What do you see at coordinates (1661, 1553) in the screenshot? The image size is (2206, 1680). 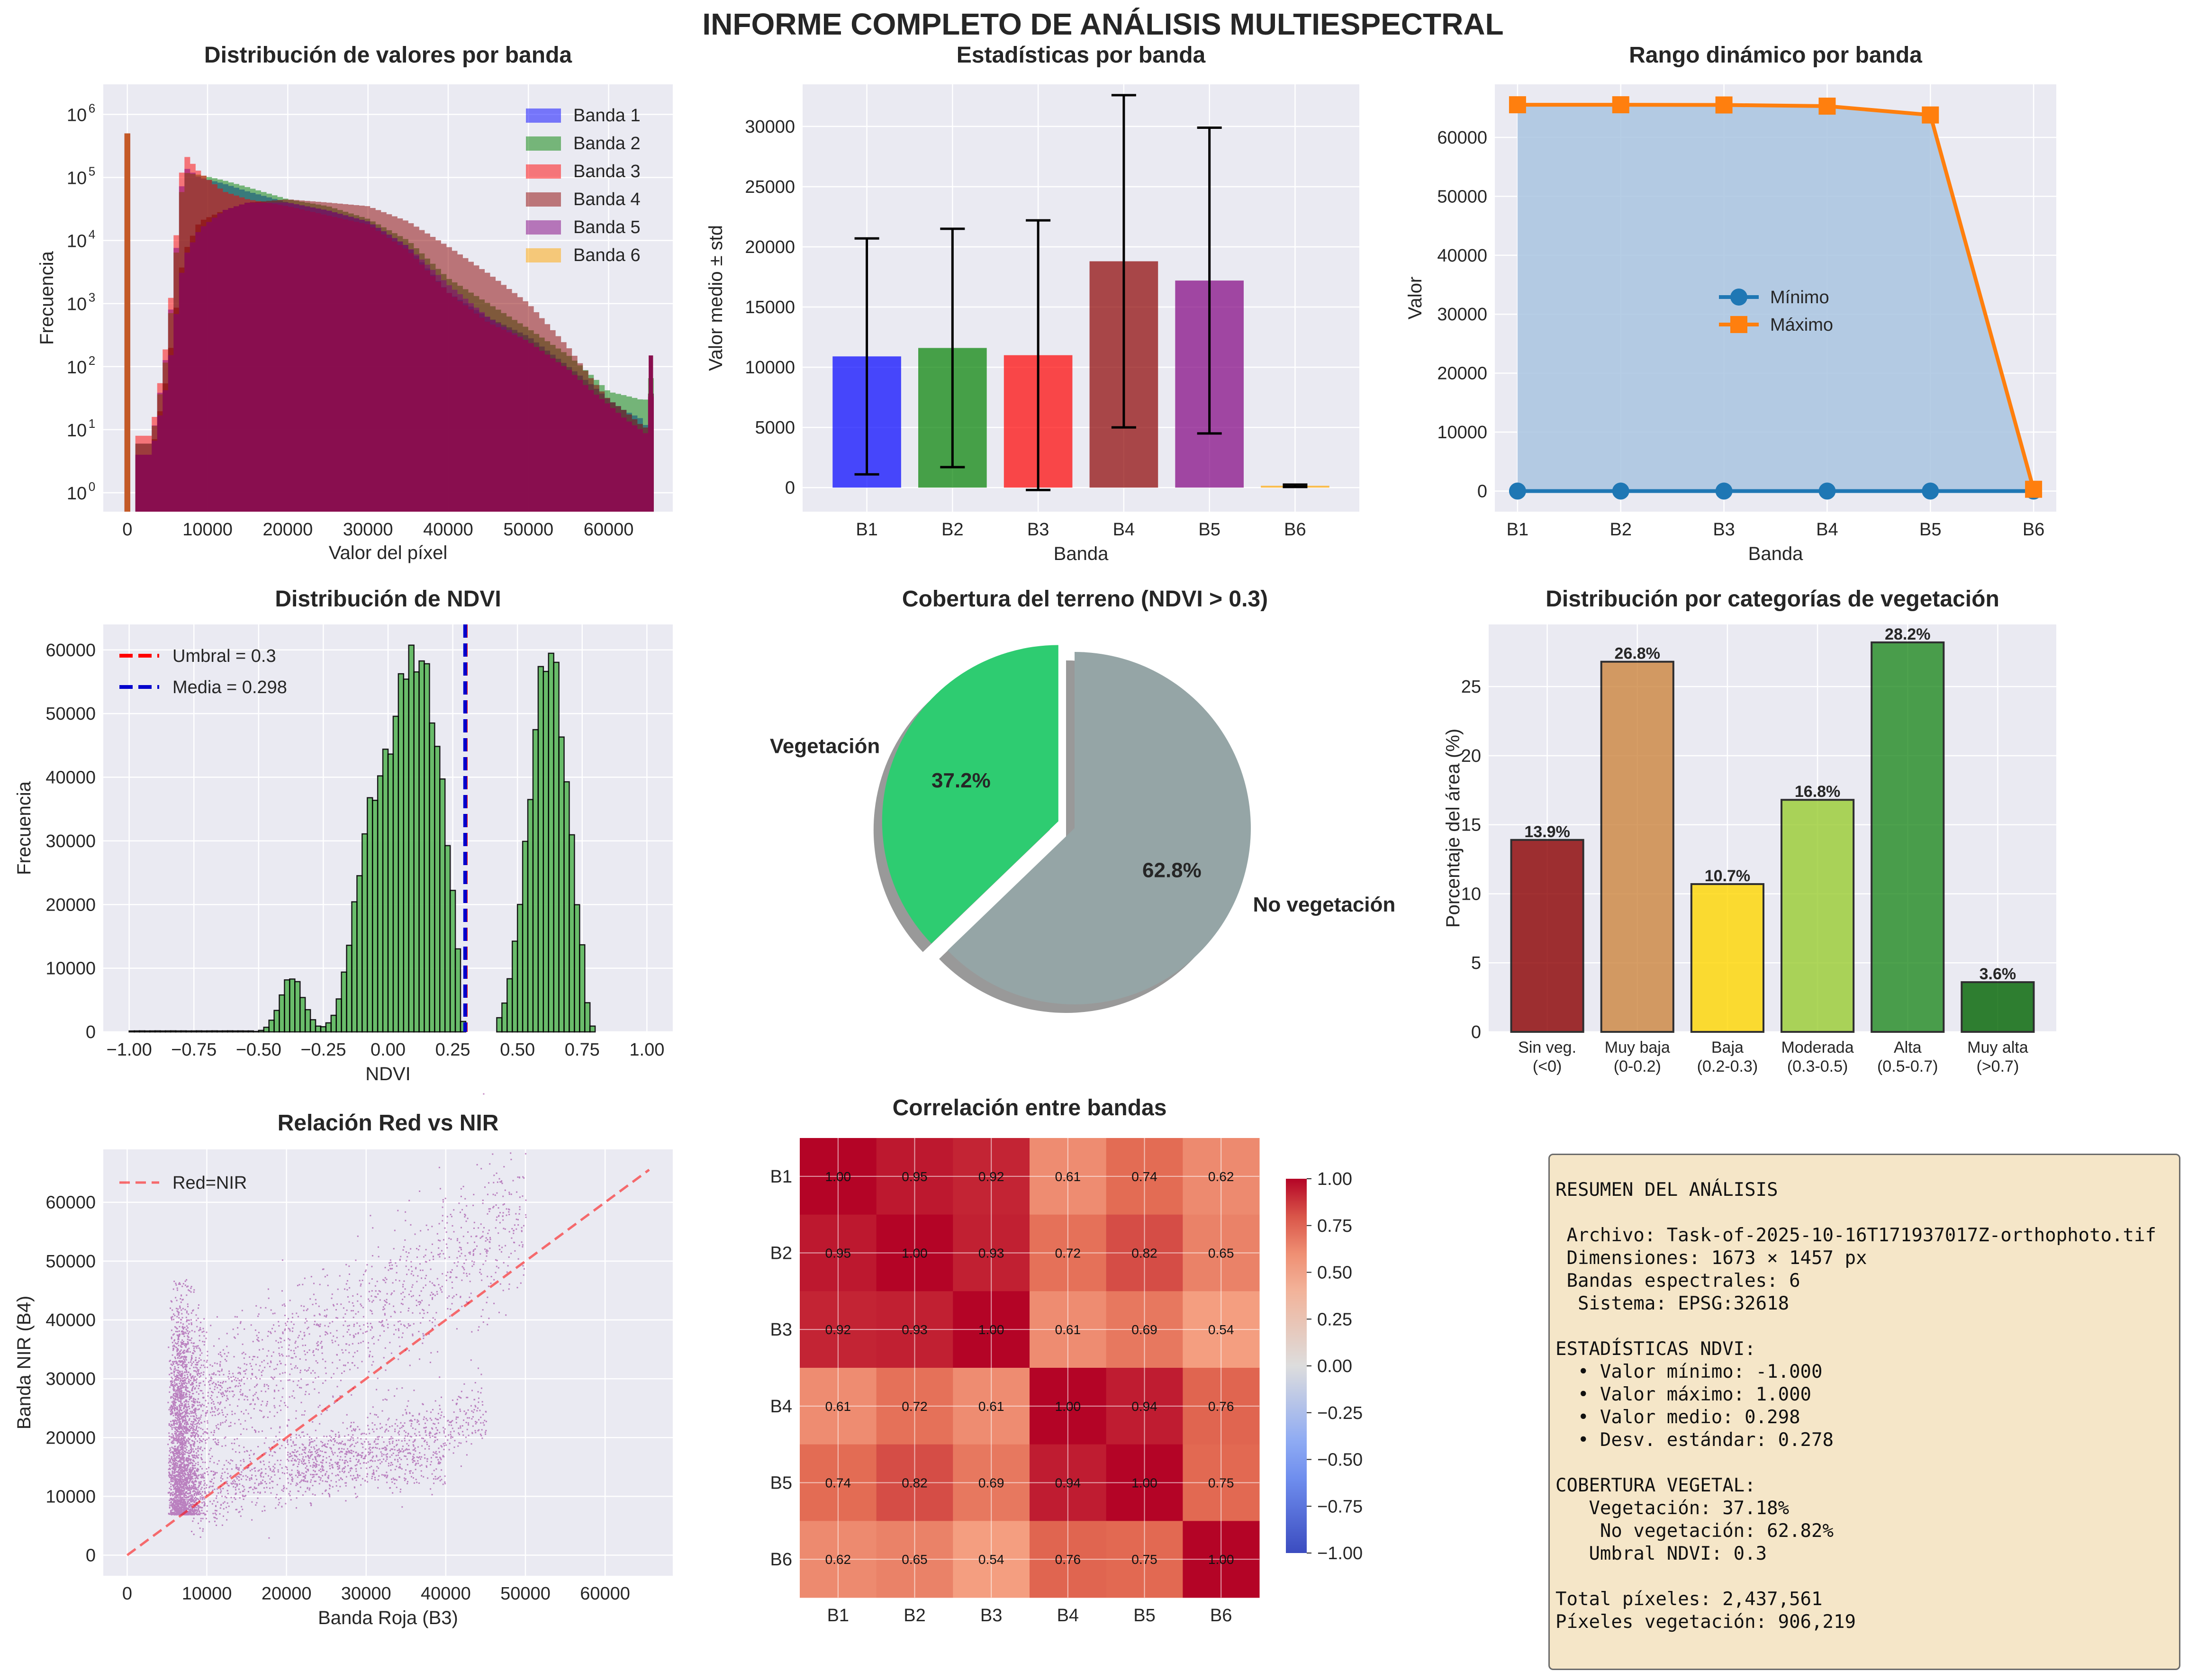 I see `summary-line: Umbral NDVI: 0.3` at bounding box center [1661, 1553].